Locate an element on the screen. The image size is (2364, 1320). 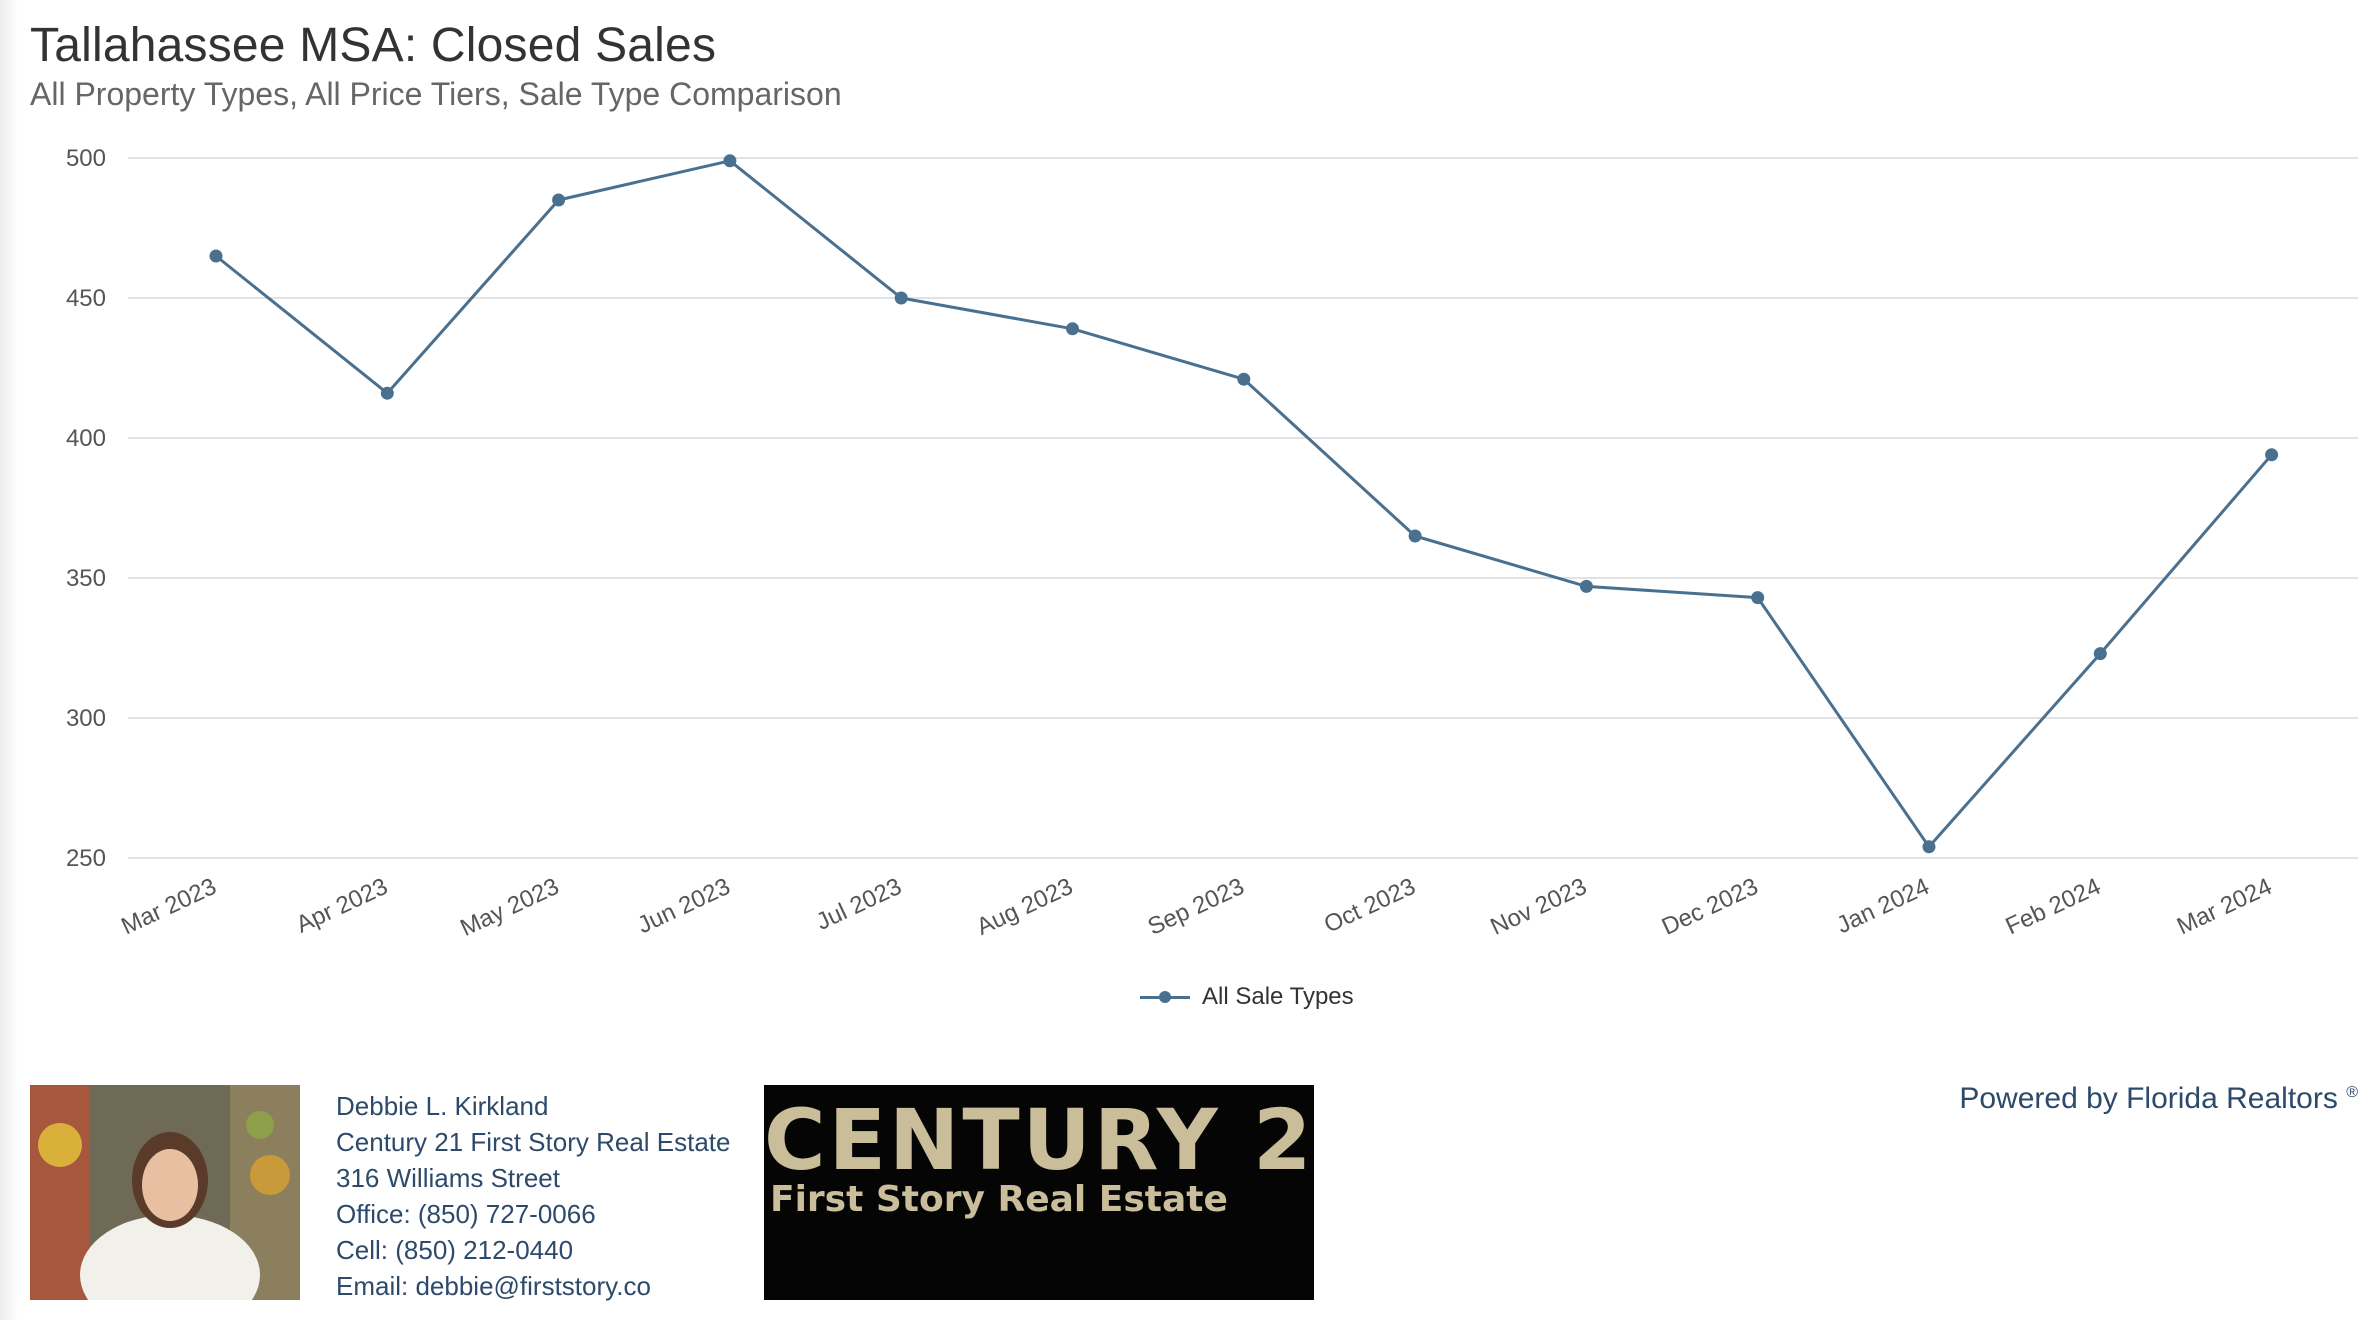
x-tick-label: Dec 2023 is located at coordinates (1710, 907).